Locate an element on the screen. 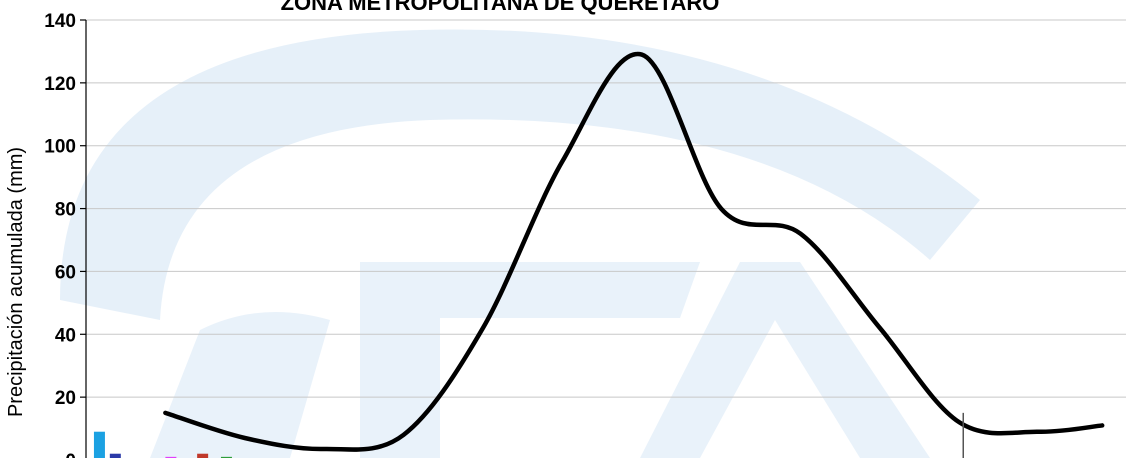 The image size is (1126, 458). chart-title: ZONA METROPOLITANA DE QUERETARO is located at coordinates (500, 7).